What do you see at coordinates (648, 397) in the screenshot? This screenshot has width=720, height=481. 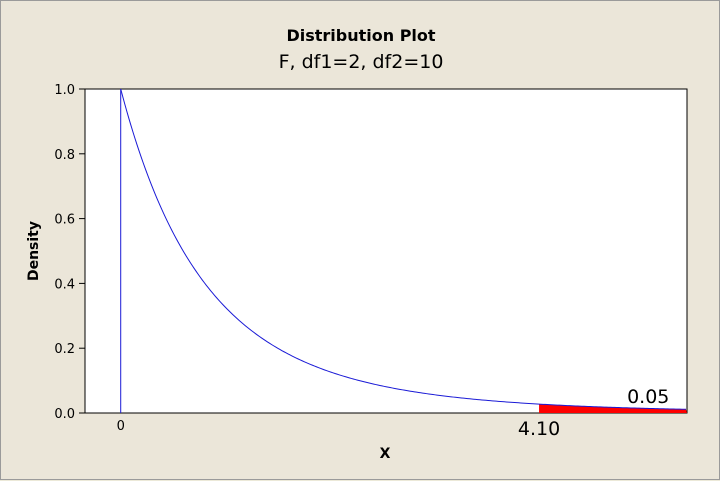 I see `tail-area-label: 0.05` at bounding box center [648, 397].